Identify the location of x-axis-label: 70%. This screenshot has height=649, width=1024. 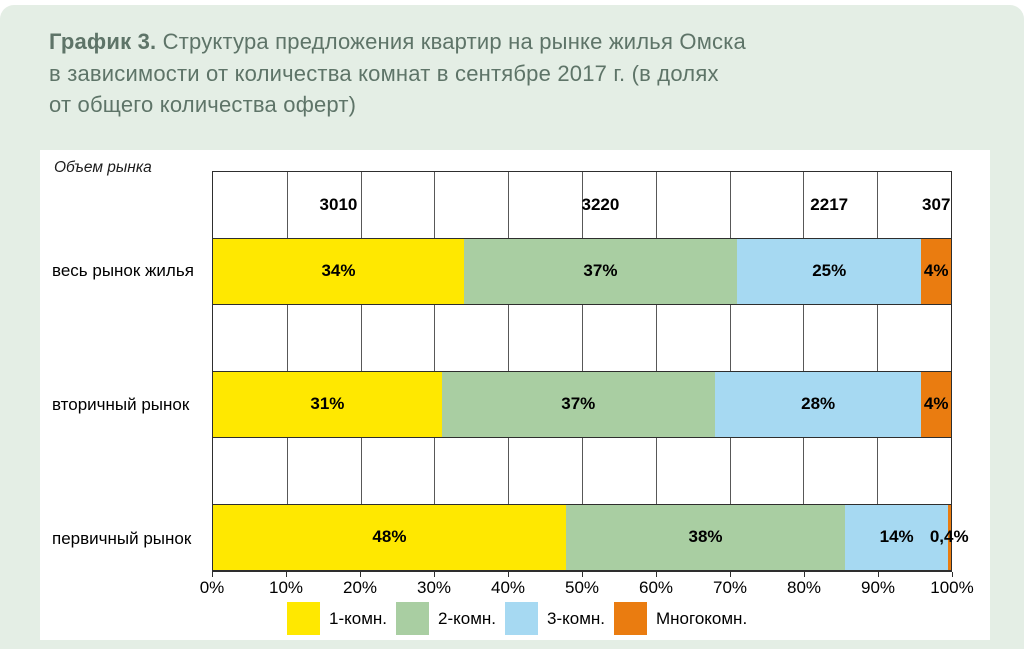
(730, 587).